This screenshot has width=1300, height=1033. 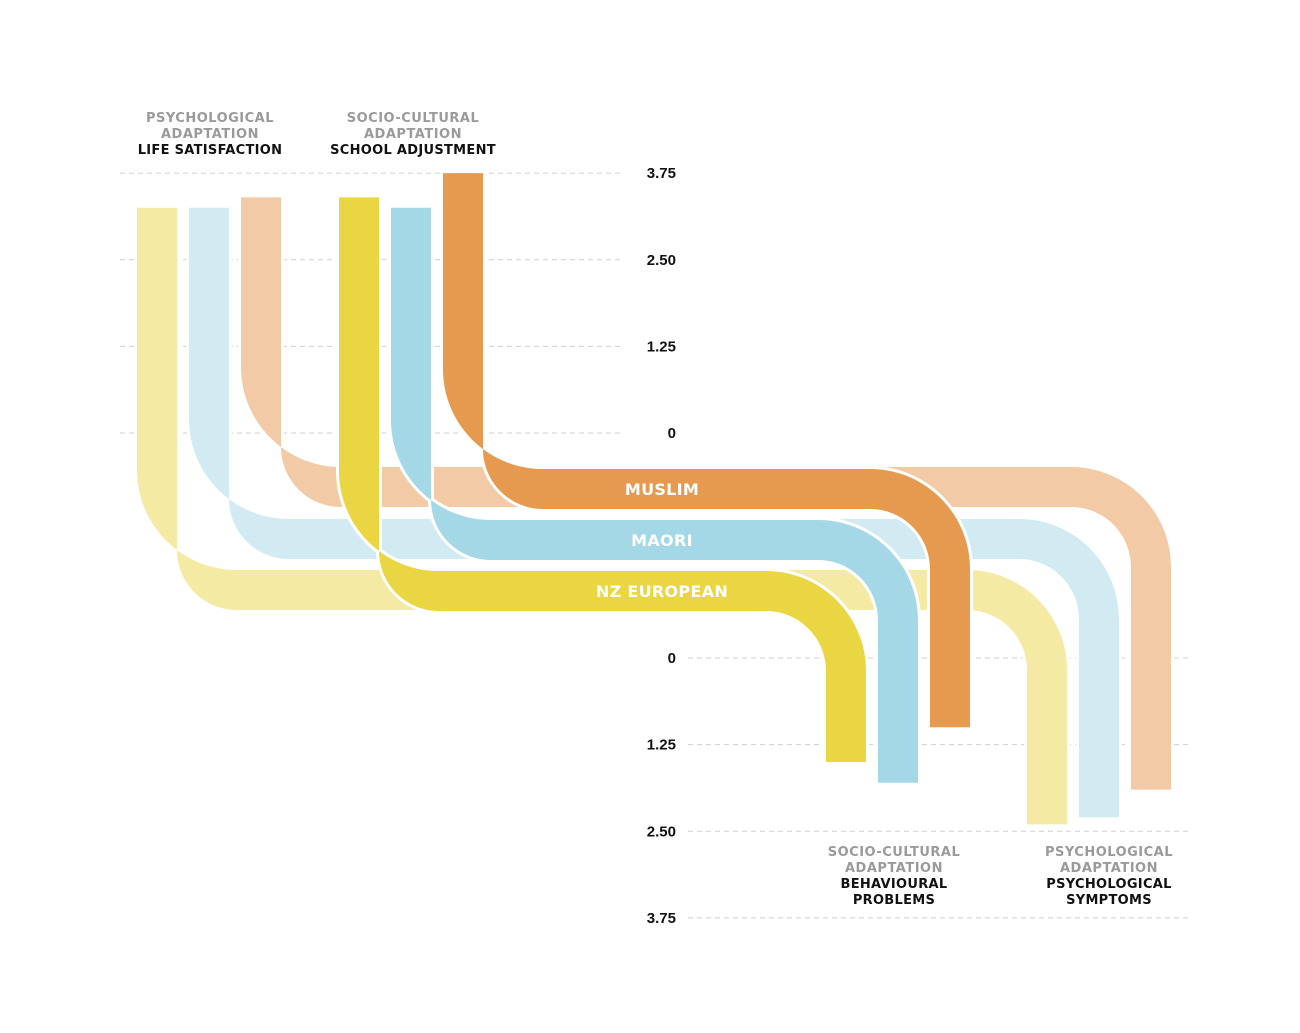 What do you see at coordinates (662, 489) in the screenshot?
I see `series-label: MUSLIM` at bounding box center [662, 489].